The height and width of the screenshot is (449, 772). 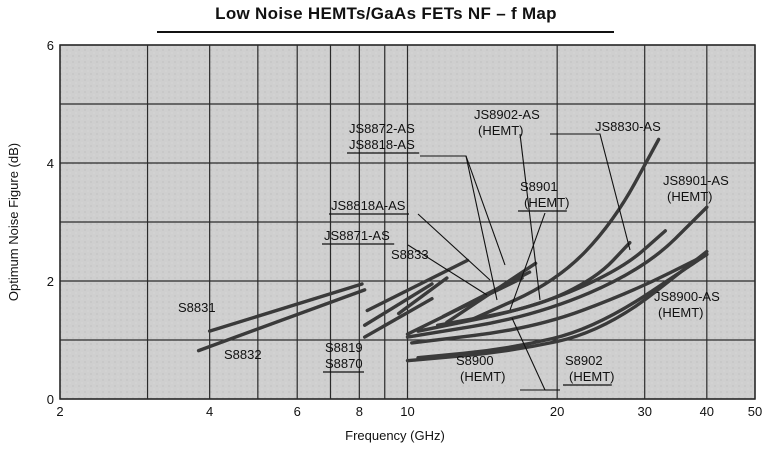 I want to click on x-tick-label: 30, so click(x=644, y=411).